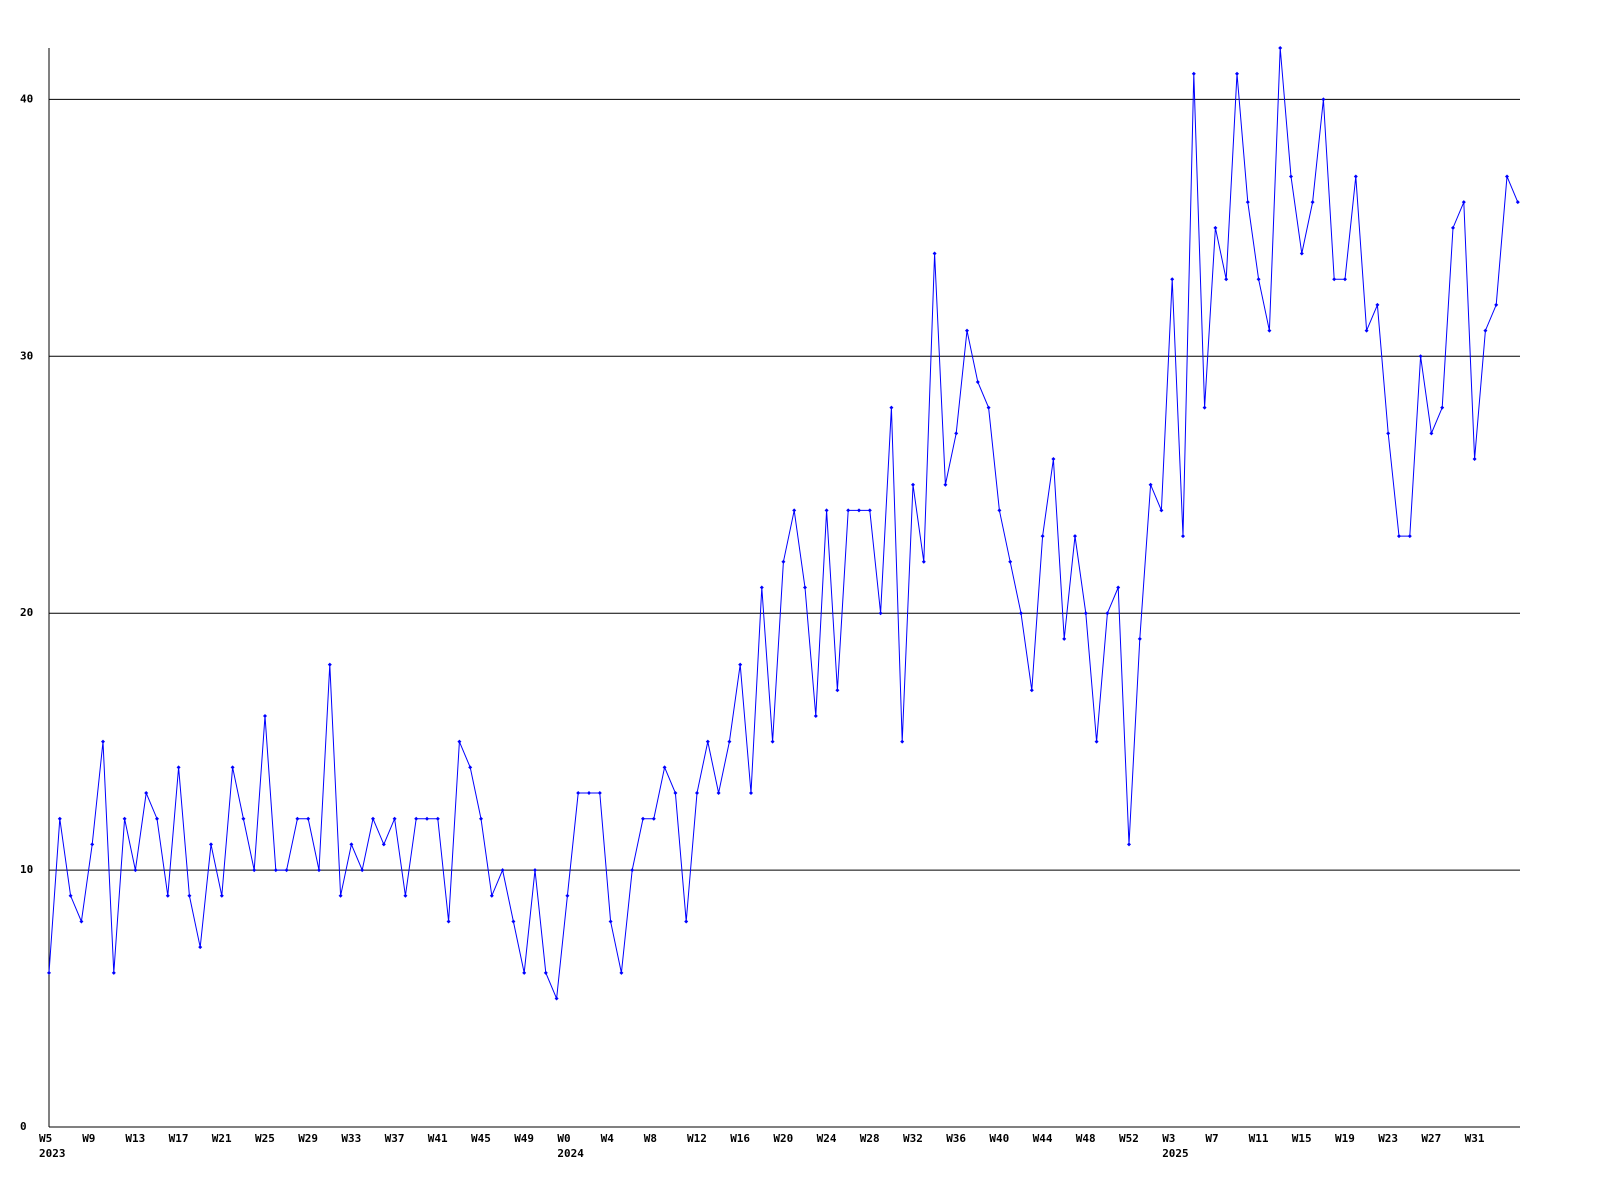 This screenshot has width=1600, height=1200. I want to click on x-tick-label: W48, so click(1086, 1138).